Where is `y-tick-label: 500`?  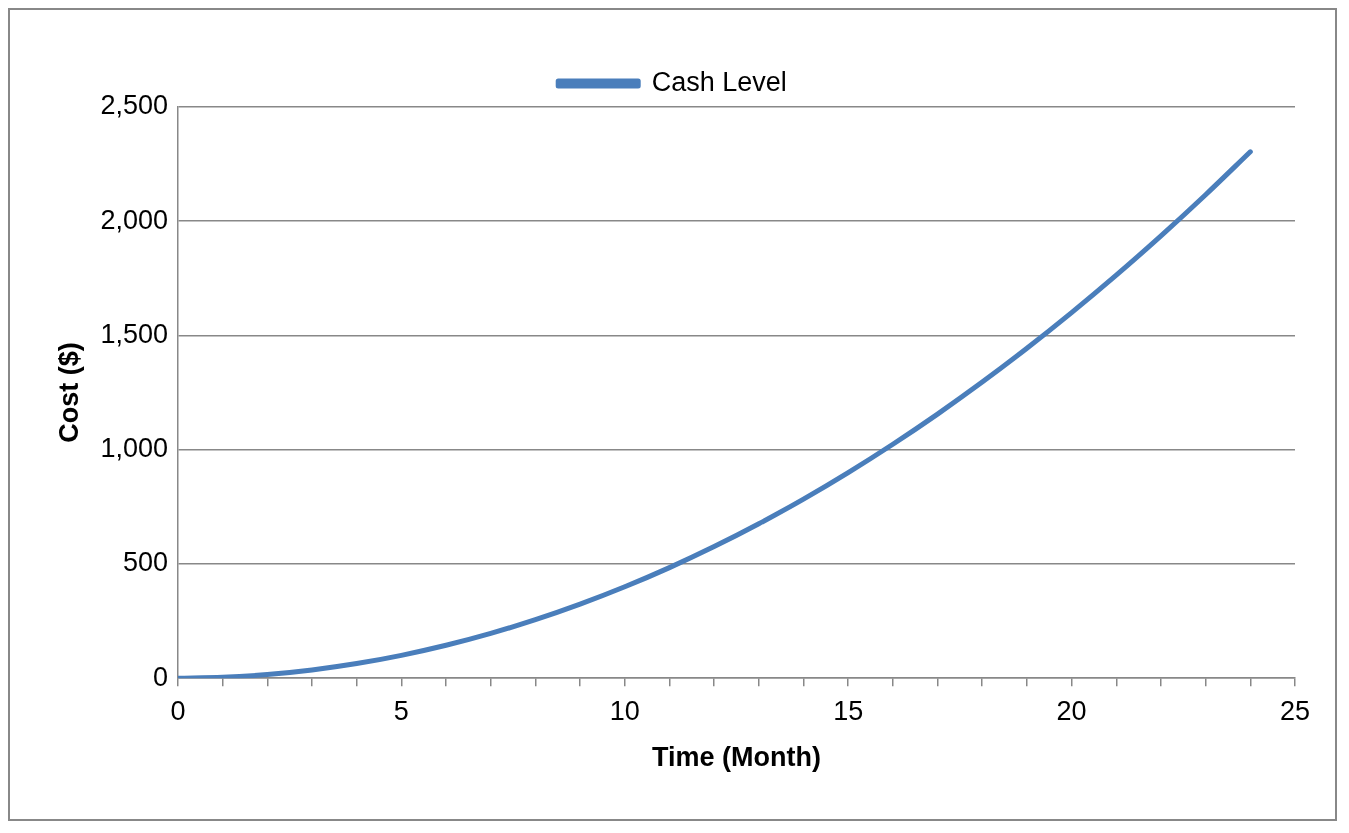
y-tick-label: 500 is located at coordinates (145, 562).